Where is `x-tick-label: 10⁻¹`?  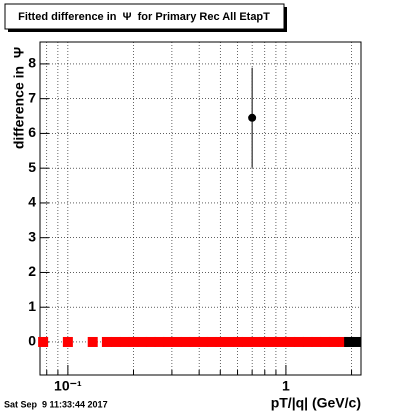 x-tick-label: 10⁻¹ is located at coordinates (68, 386).